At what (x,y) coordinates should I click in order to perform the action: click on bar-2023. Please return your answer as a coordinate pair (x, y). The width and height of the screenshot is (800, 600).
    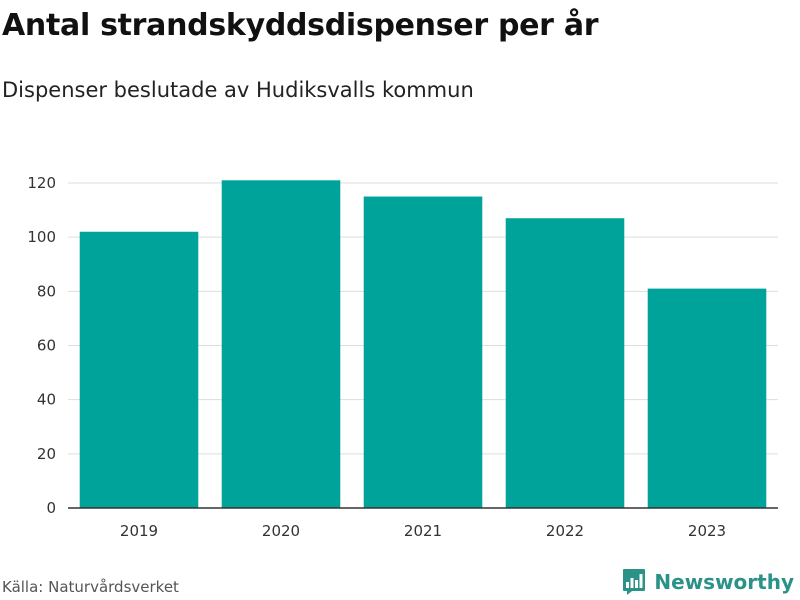
    Looking at the image, I should click on (707, 398).